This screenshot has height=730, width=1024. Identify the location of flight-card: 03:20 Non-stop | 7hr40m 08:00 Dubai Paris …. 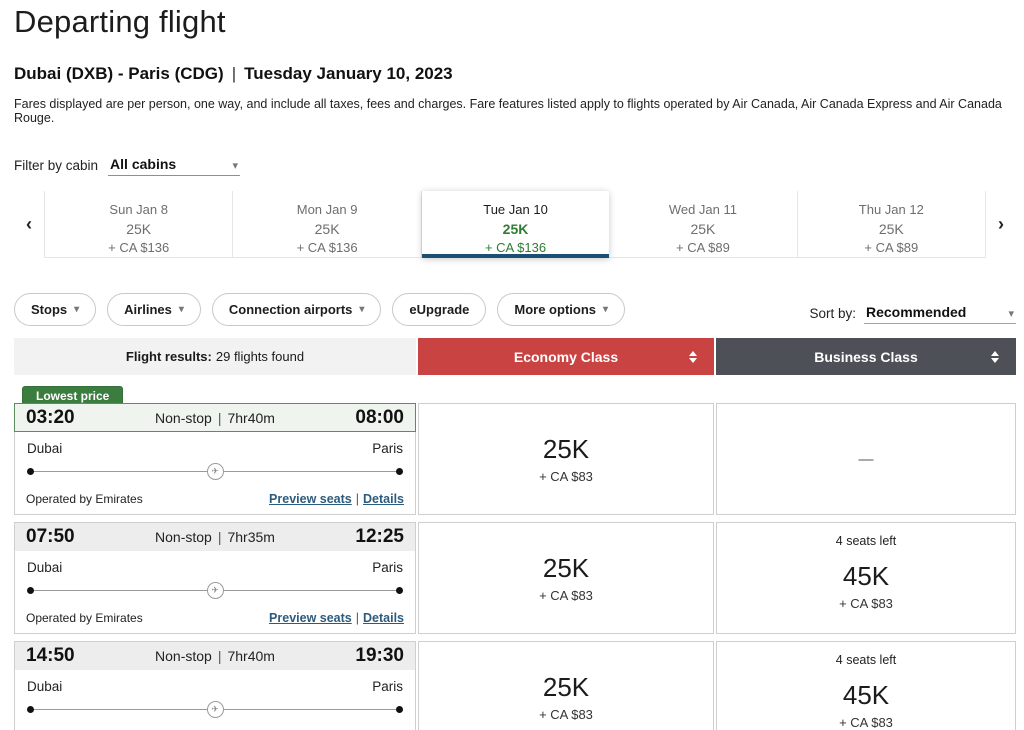
(215, 459).